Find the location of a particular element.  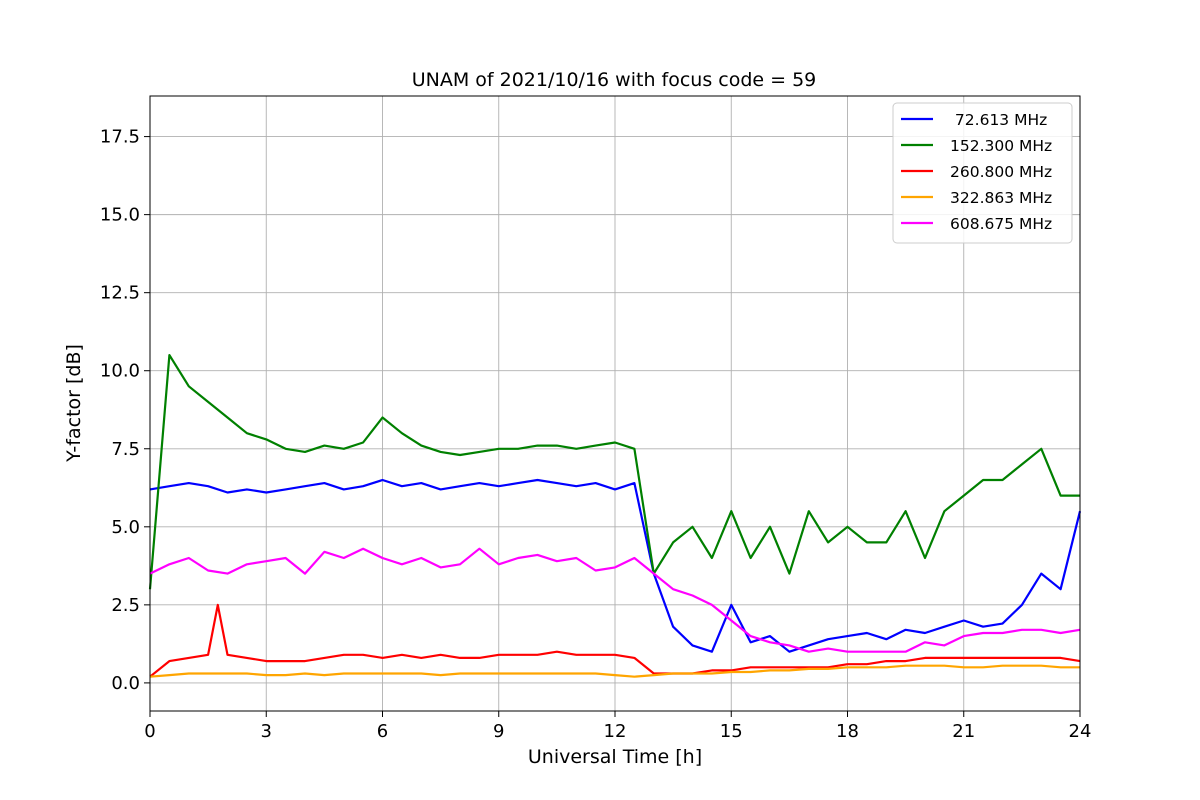

legend-label: 72.613 MHz is located at coordinates (998, 120).